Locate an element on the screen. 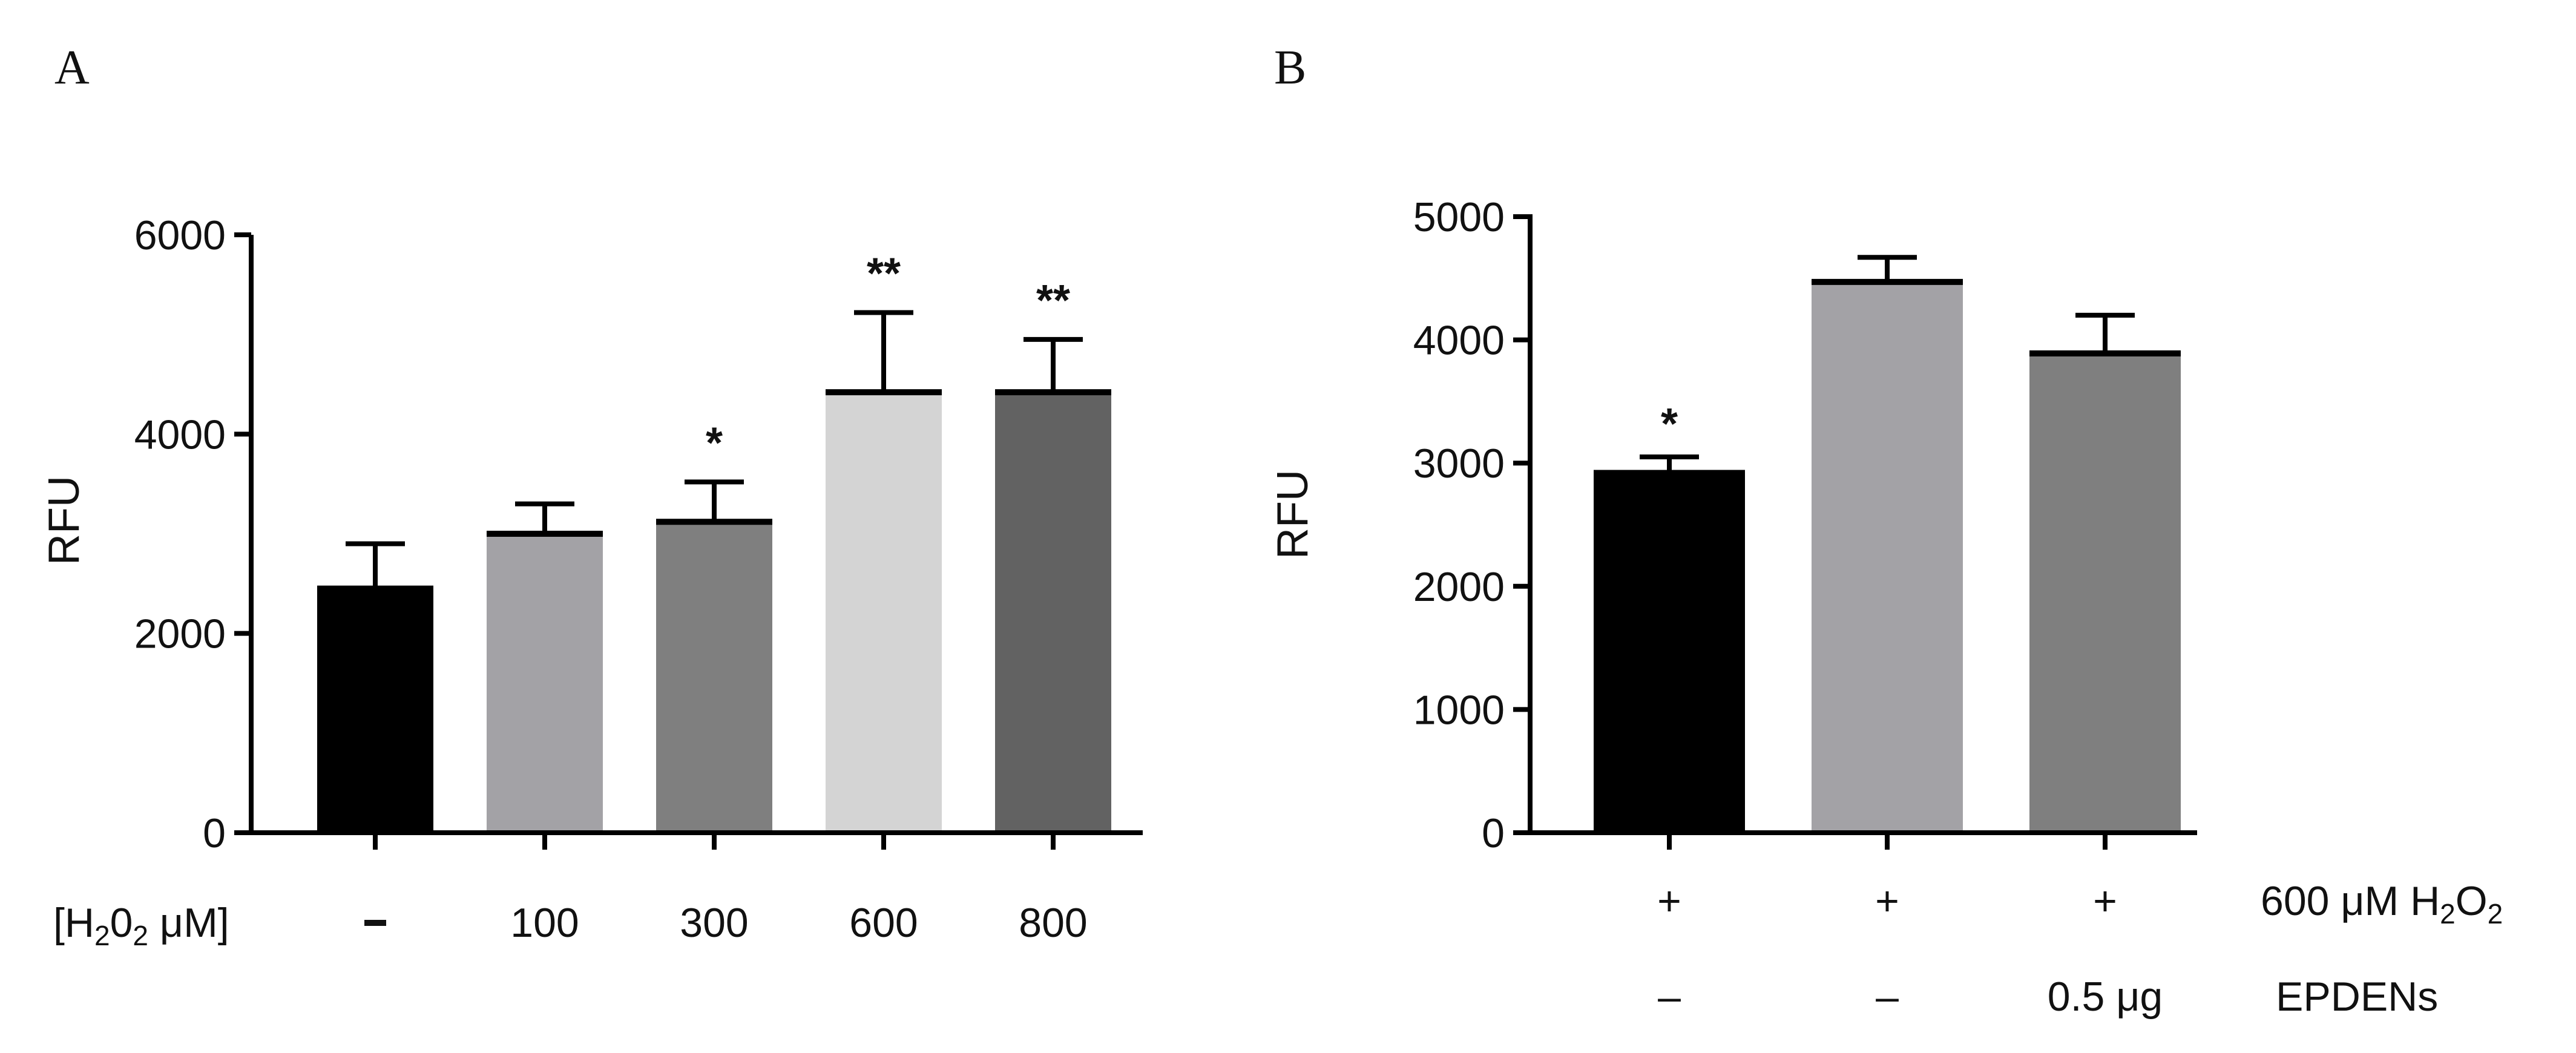  panela-significance-5: ** is located at coordinates (1053, 301).